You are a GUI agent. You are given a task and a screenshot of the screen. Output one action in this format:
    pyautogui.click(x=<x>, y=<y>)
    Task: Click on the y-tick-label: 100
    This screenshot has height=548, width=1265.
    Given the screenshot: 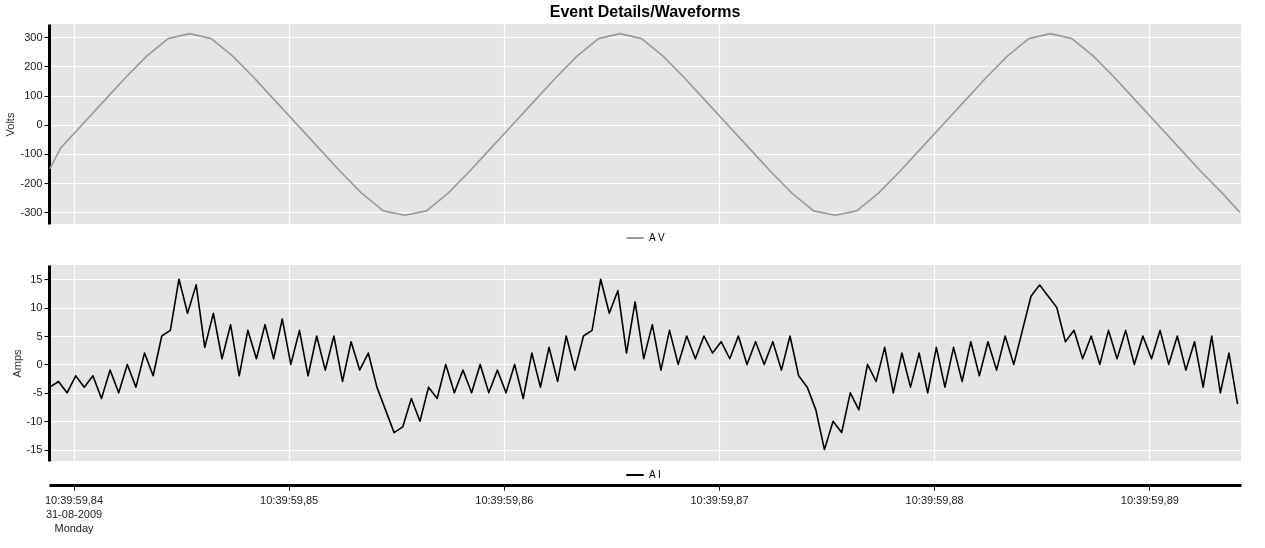 What is the action you would take?
    pyautogui.click(x=33, y=95)
    